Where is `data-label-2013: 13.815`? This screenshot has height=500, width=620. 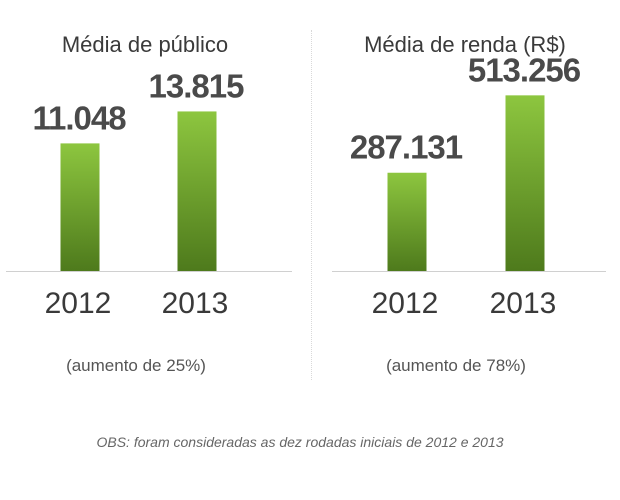
data-label-2013: 13.815 is located at coordinates (197, 85).